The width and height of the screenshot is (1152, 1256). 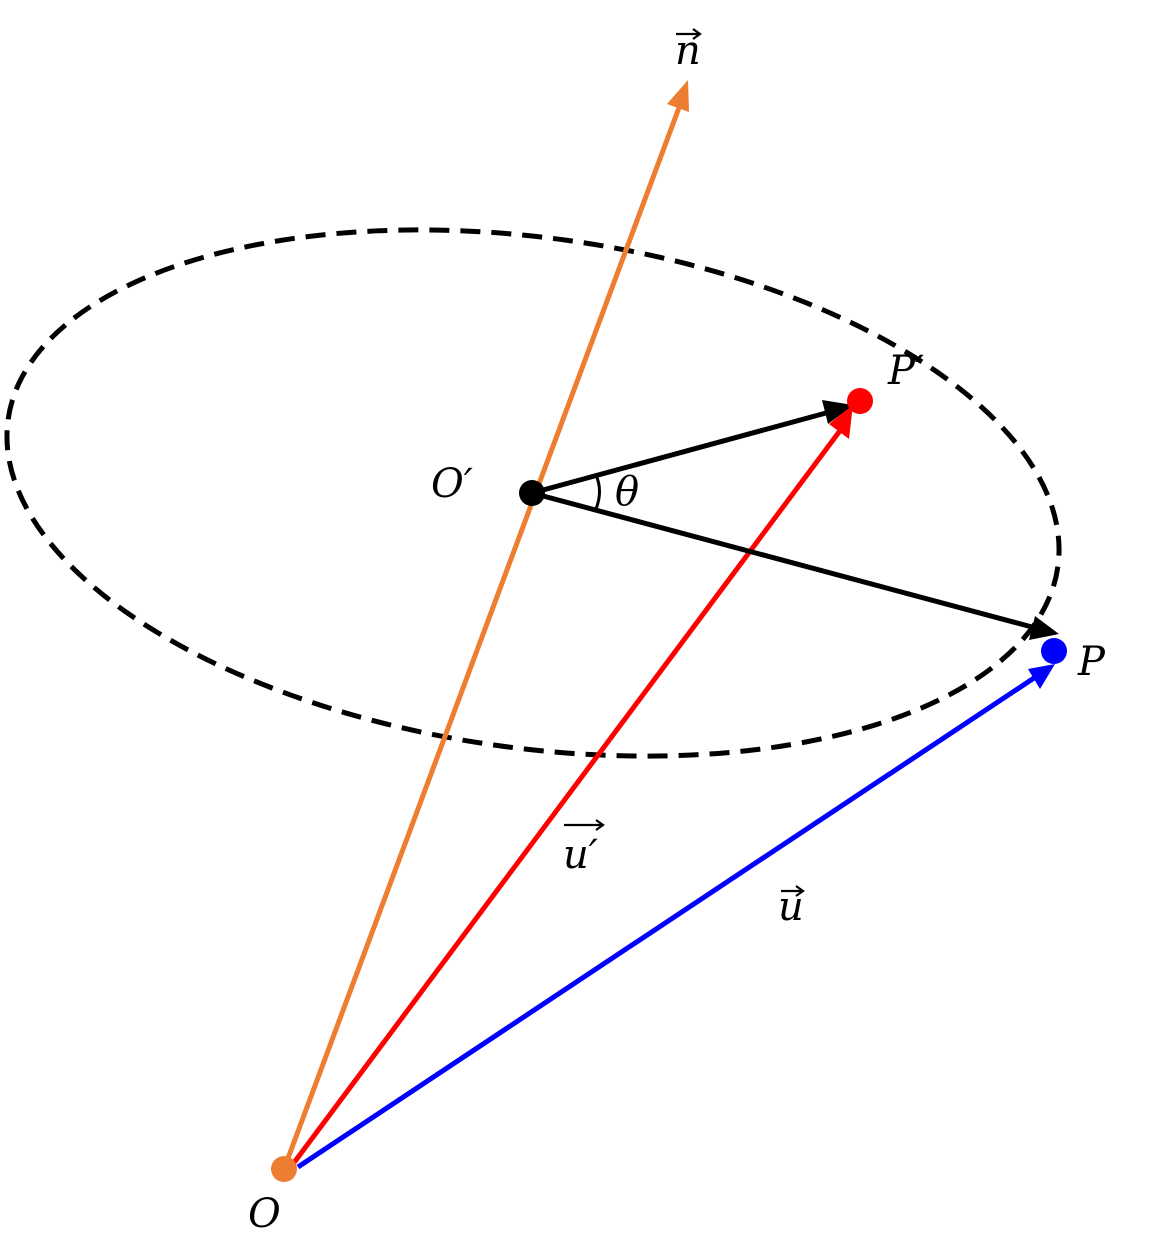 I want to click on radius-arrow, so click(x=795, y=565).